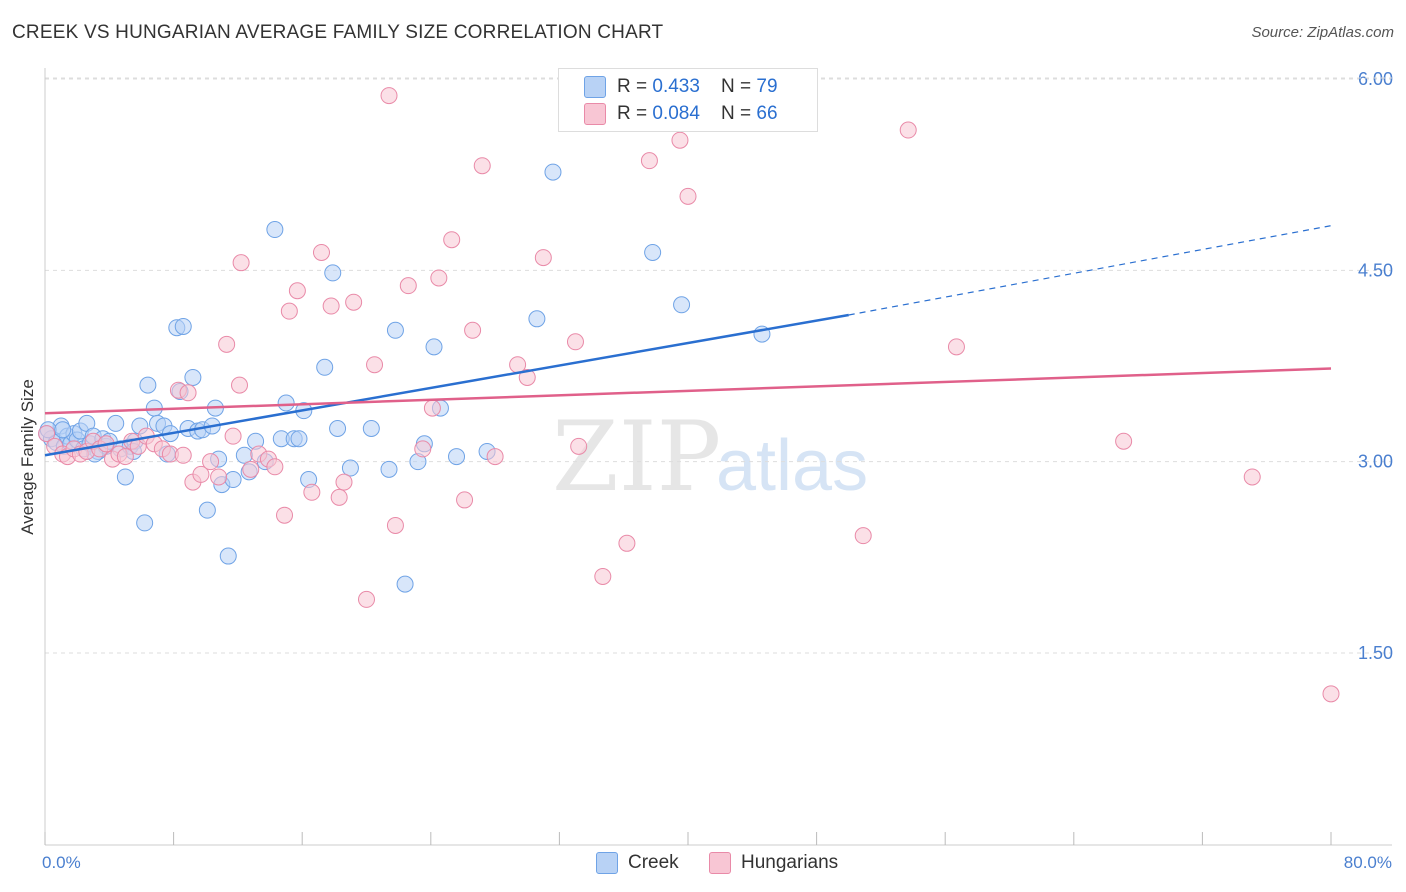 The width and height of the screenshot is (1406, 892). What do you see at coordinates (607, 863) in the screenshot?
I see `series-legend-creek-swatch` at bounding box center [607, 863].